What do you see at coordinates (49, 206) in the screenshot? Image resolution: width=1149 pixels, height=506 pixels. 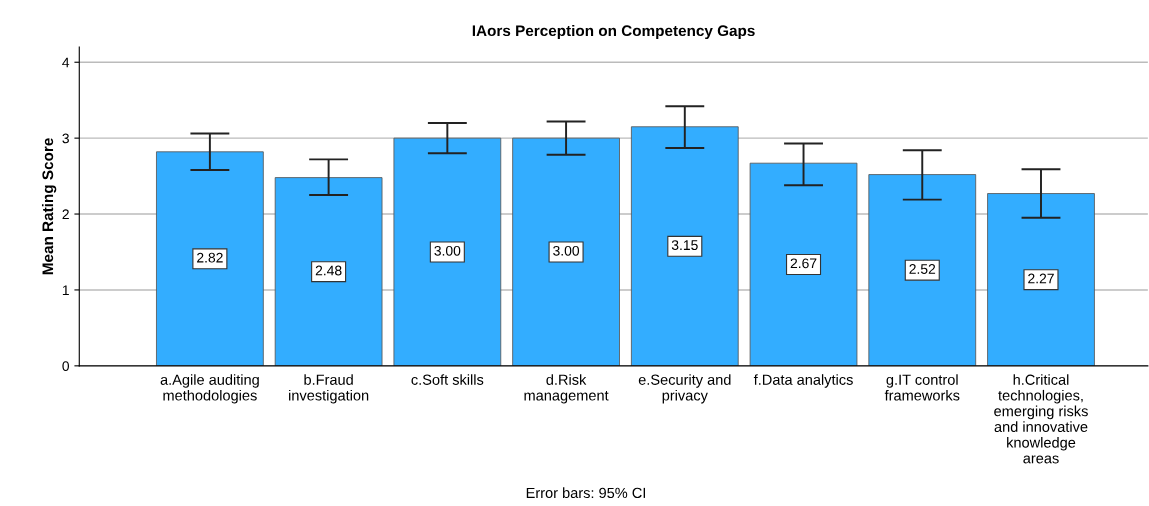 I see `y-axis-title: Mean Rating Score` at bounding box center [49, 206].